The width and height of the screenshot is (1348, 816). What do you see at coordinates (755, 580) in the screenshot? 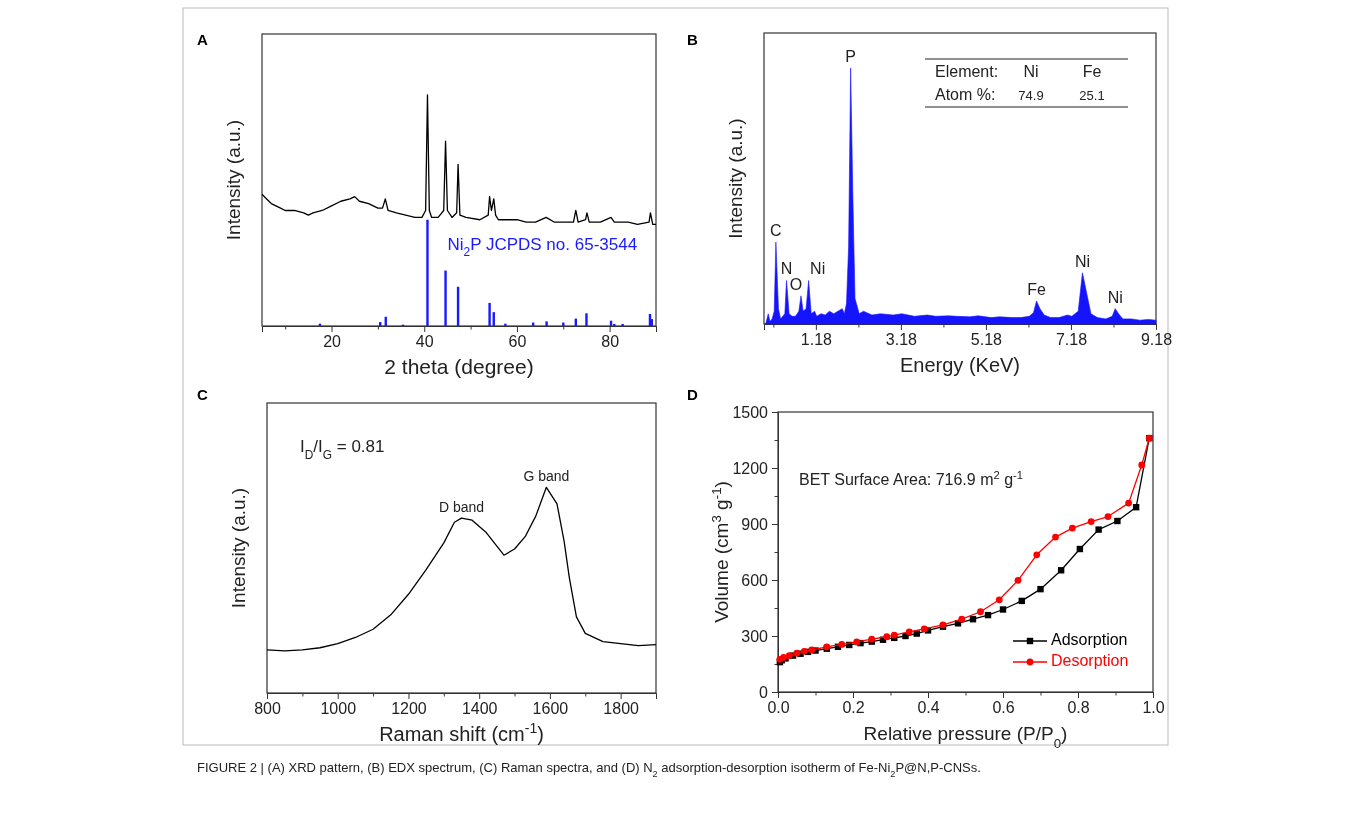
I see `y-tick-label: 600` at bounding box center [755, 580].